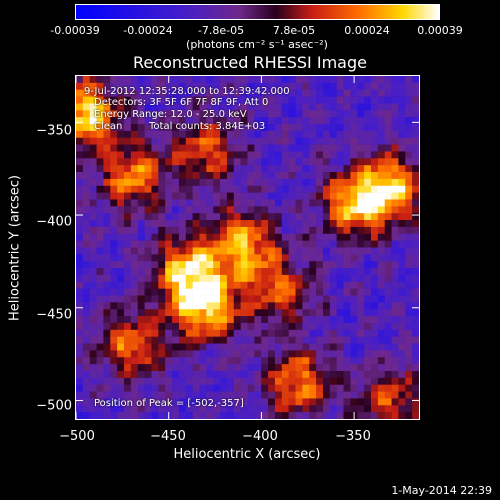 Image resolution: width=500 pixels, height=500 pixels. I want to click on y-axis-label: Heliocentric Y (arcsec), so click(15, 248).